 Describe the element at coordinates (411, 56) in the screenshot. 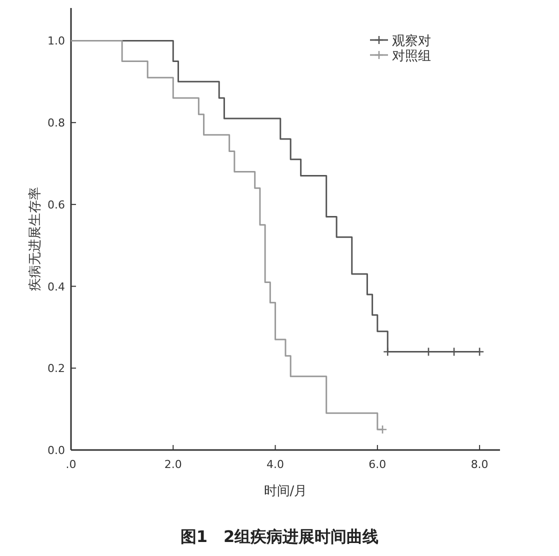

I see `legend-label: 对照组` at that location.